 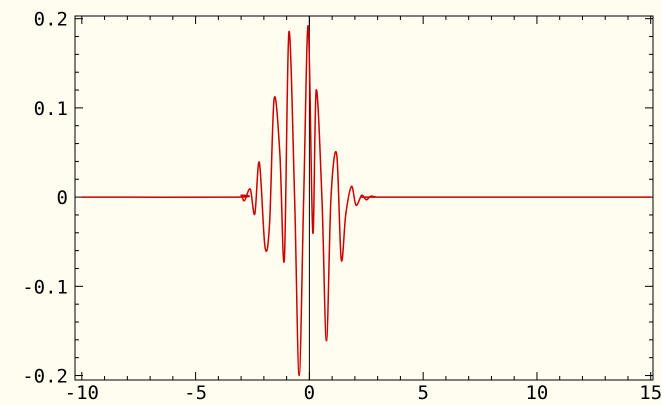 What do you see at coordinates (45, 287) in the screenshot?
I see `y-tick-label: -0.1` at bounding box center [45, 287].